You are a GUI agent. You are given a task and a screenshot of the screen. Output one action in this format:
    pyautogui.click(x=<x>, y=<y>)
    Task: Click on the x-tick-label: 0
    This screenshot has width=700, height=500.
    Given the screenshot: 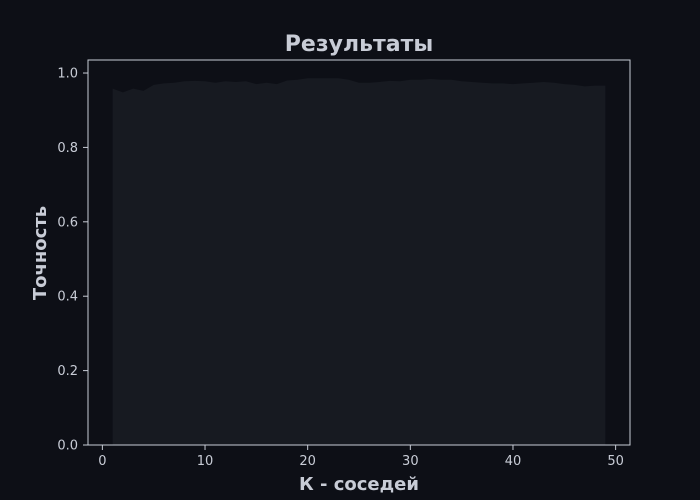 What is the action you would take?
    pyautogui.click(x=102, y=461)
    